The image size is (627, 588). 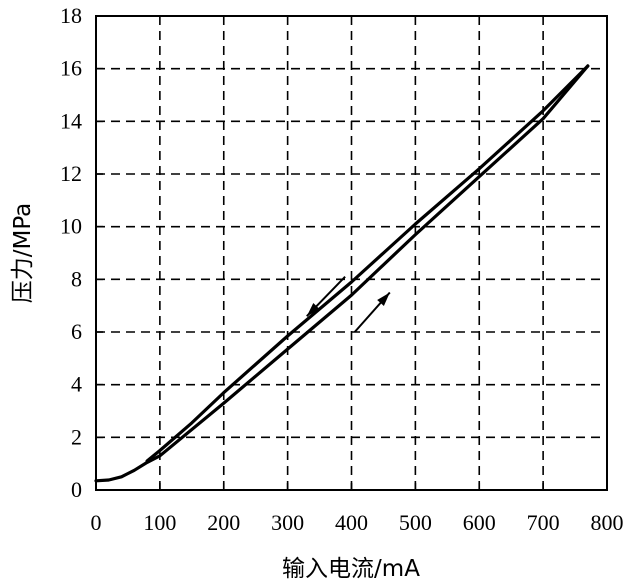 I want to click on arrow-decreasing, so click(x=326, y=296).